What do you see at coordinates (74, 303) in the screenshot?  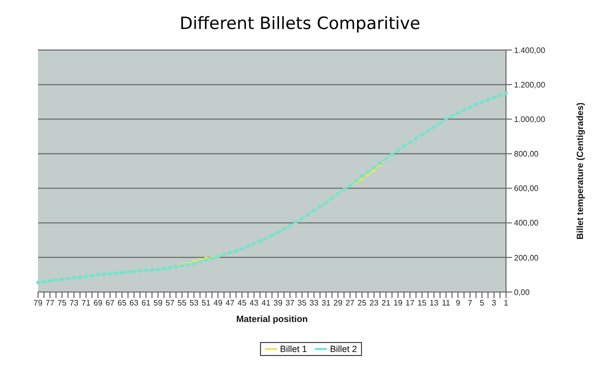 I see `x-tick-label: 73` at bounding box center [74, 303].